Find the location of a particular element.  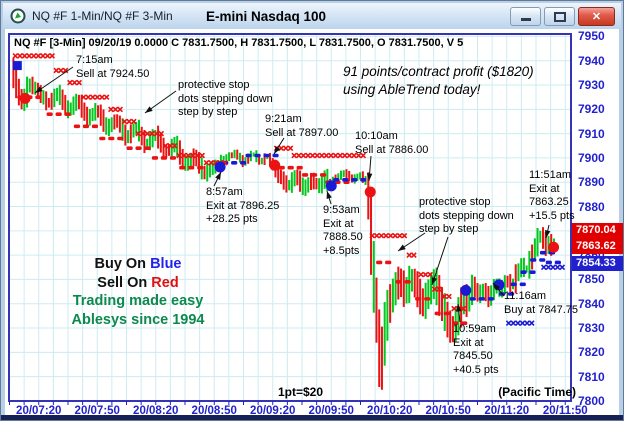

point-value-note: 1pt=$20 is located at coordinates (301, 392).